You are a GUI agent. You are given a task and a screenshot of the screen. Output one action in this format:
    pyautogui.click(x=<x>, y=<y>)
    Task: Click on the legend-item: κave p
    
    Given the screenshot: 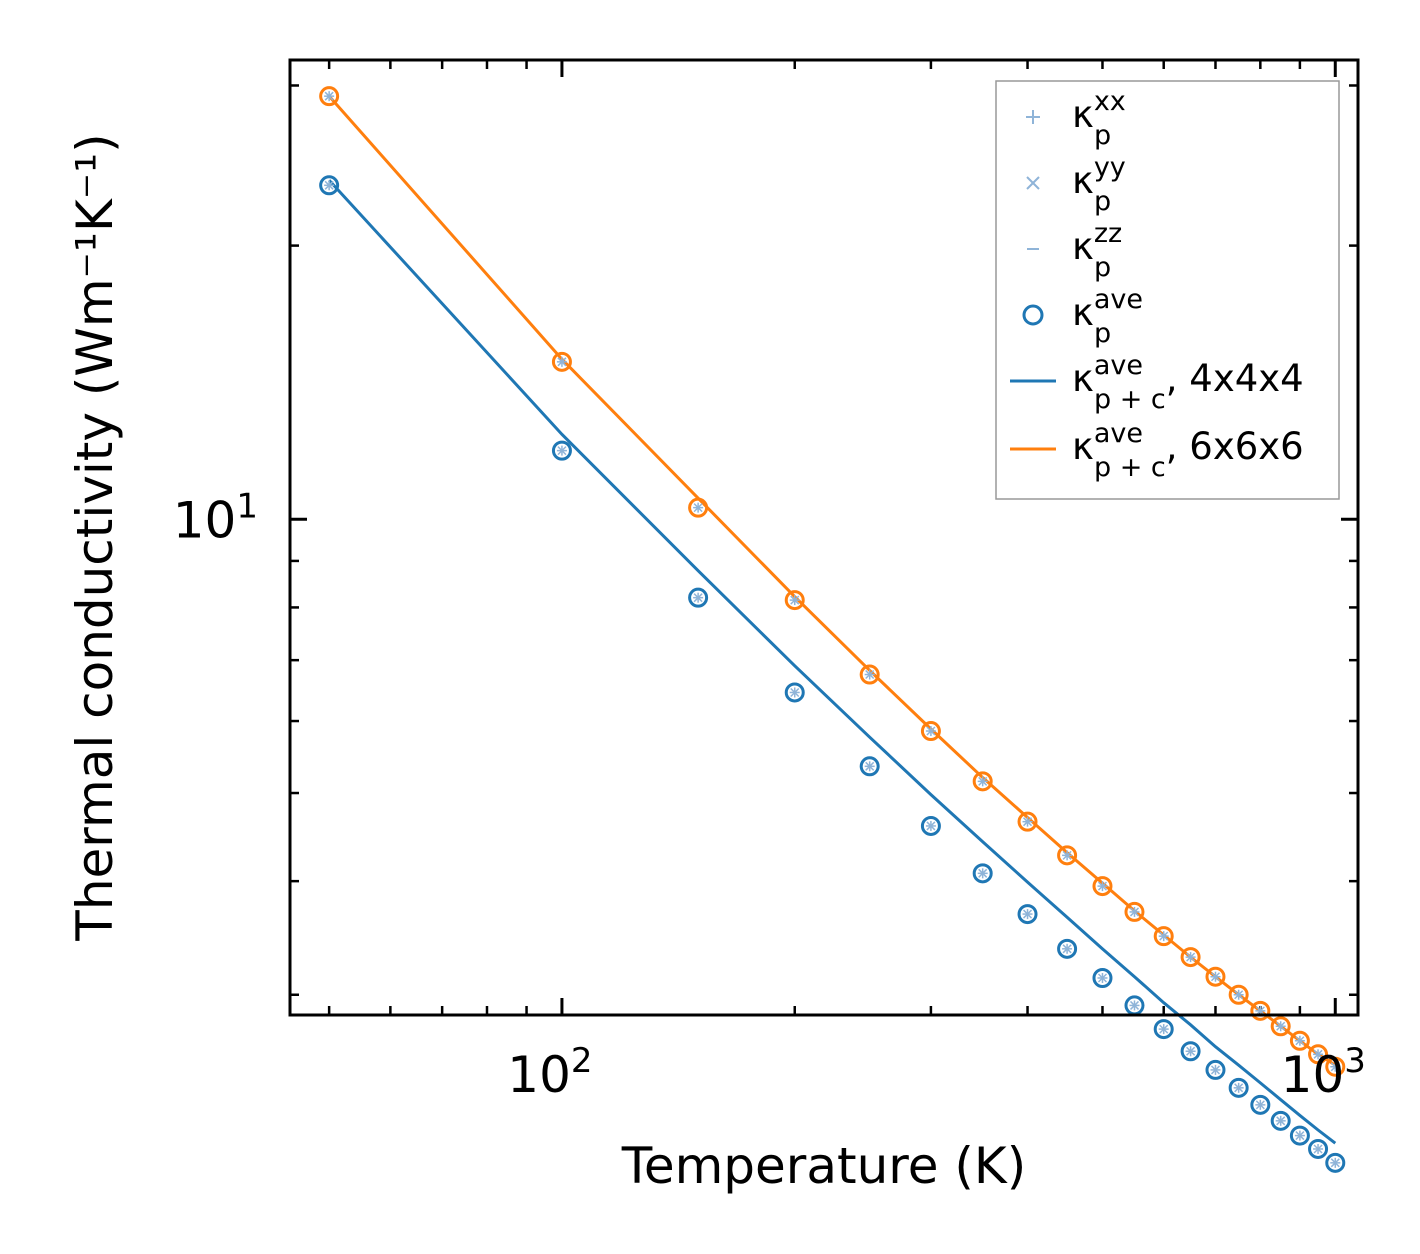 What is the action you would take?
    pyautogui.click(x=1082, y=316)
    